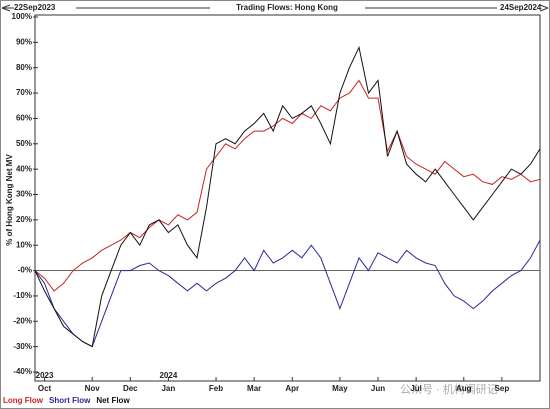 The height and width of the screenshot is (409, 550). Describe the element at coordinates (416, 388) in the screenshot. I see `x-tick-label: Jul` at that location.